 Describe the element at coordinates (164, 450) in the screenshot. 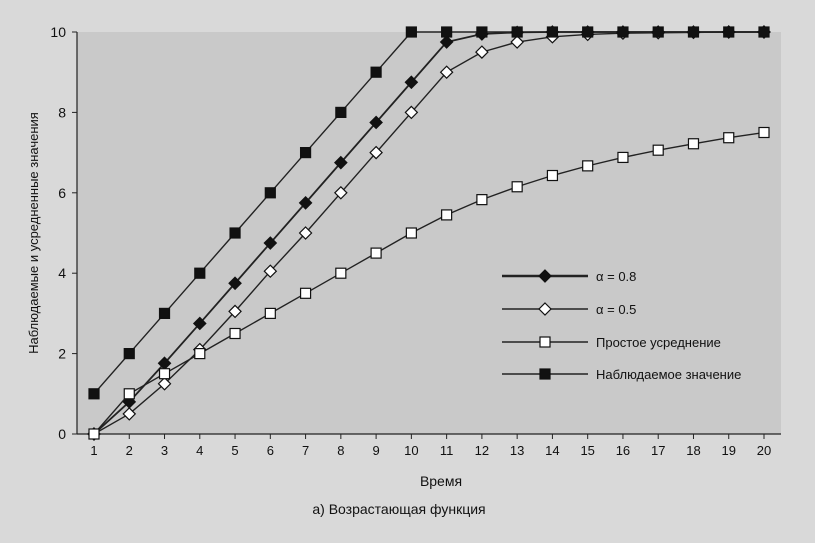

I see `x-tick-label: 3` at that location.